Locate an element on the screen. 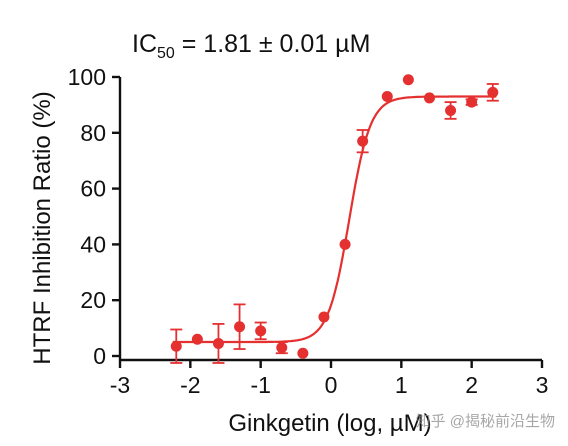 The height and width of the screenshot is (446, 568). watermark: 知乎 @揭秘前沿生物 is located at coordinates (485, 421).